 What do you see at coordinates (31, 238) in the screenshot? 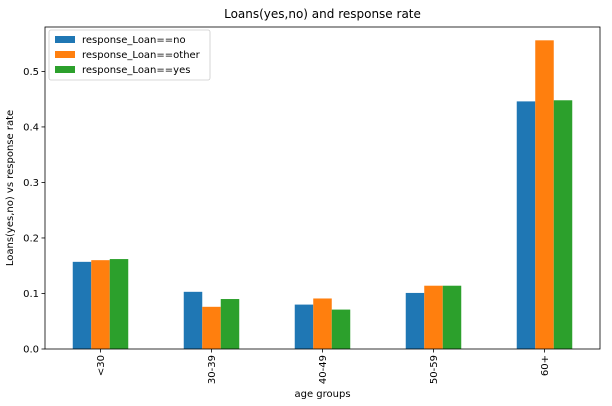
I see `y-tick-label: 0.2` at bounding box center [31, 238].